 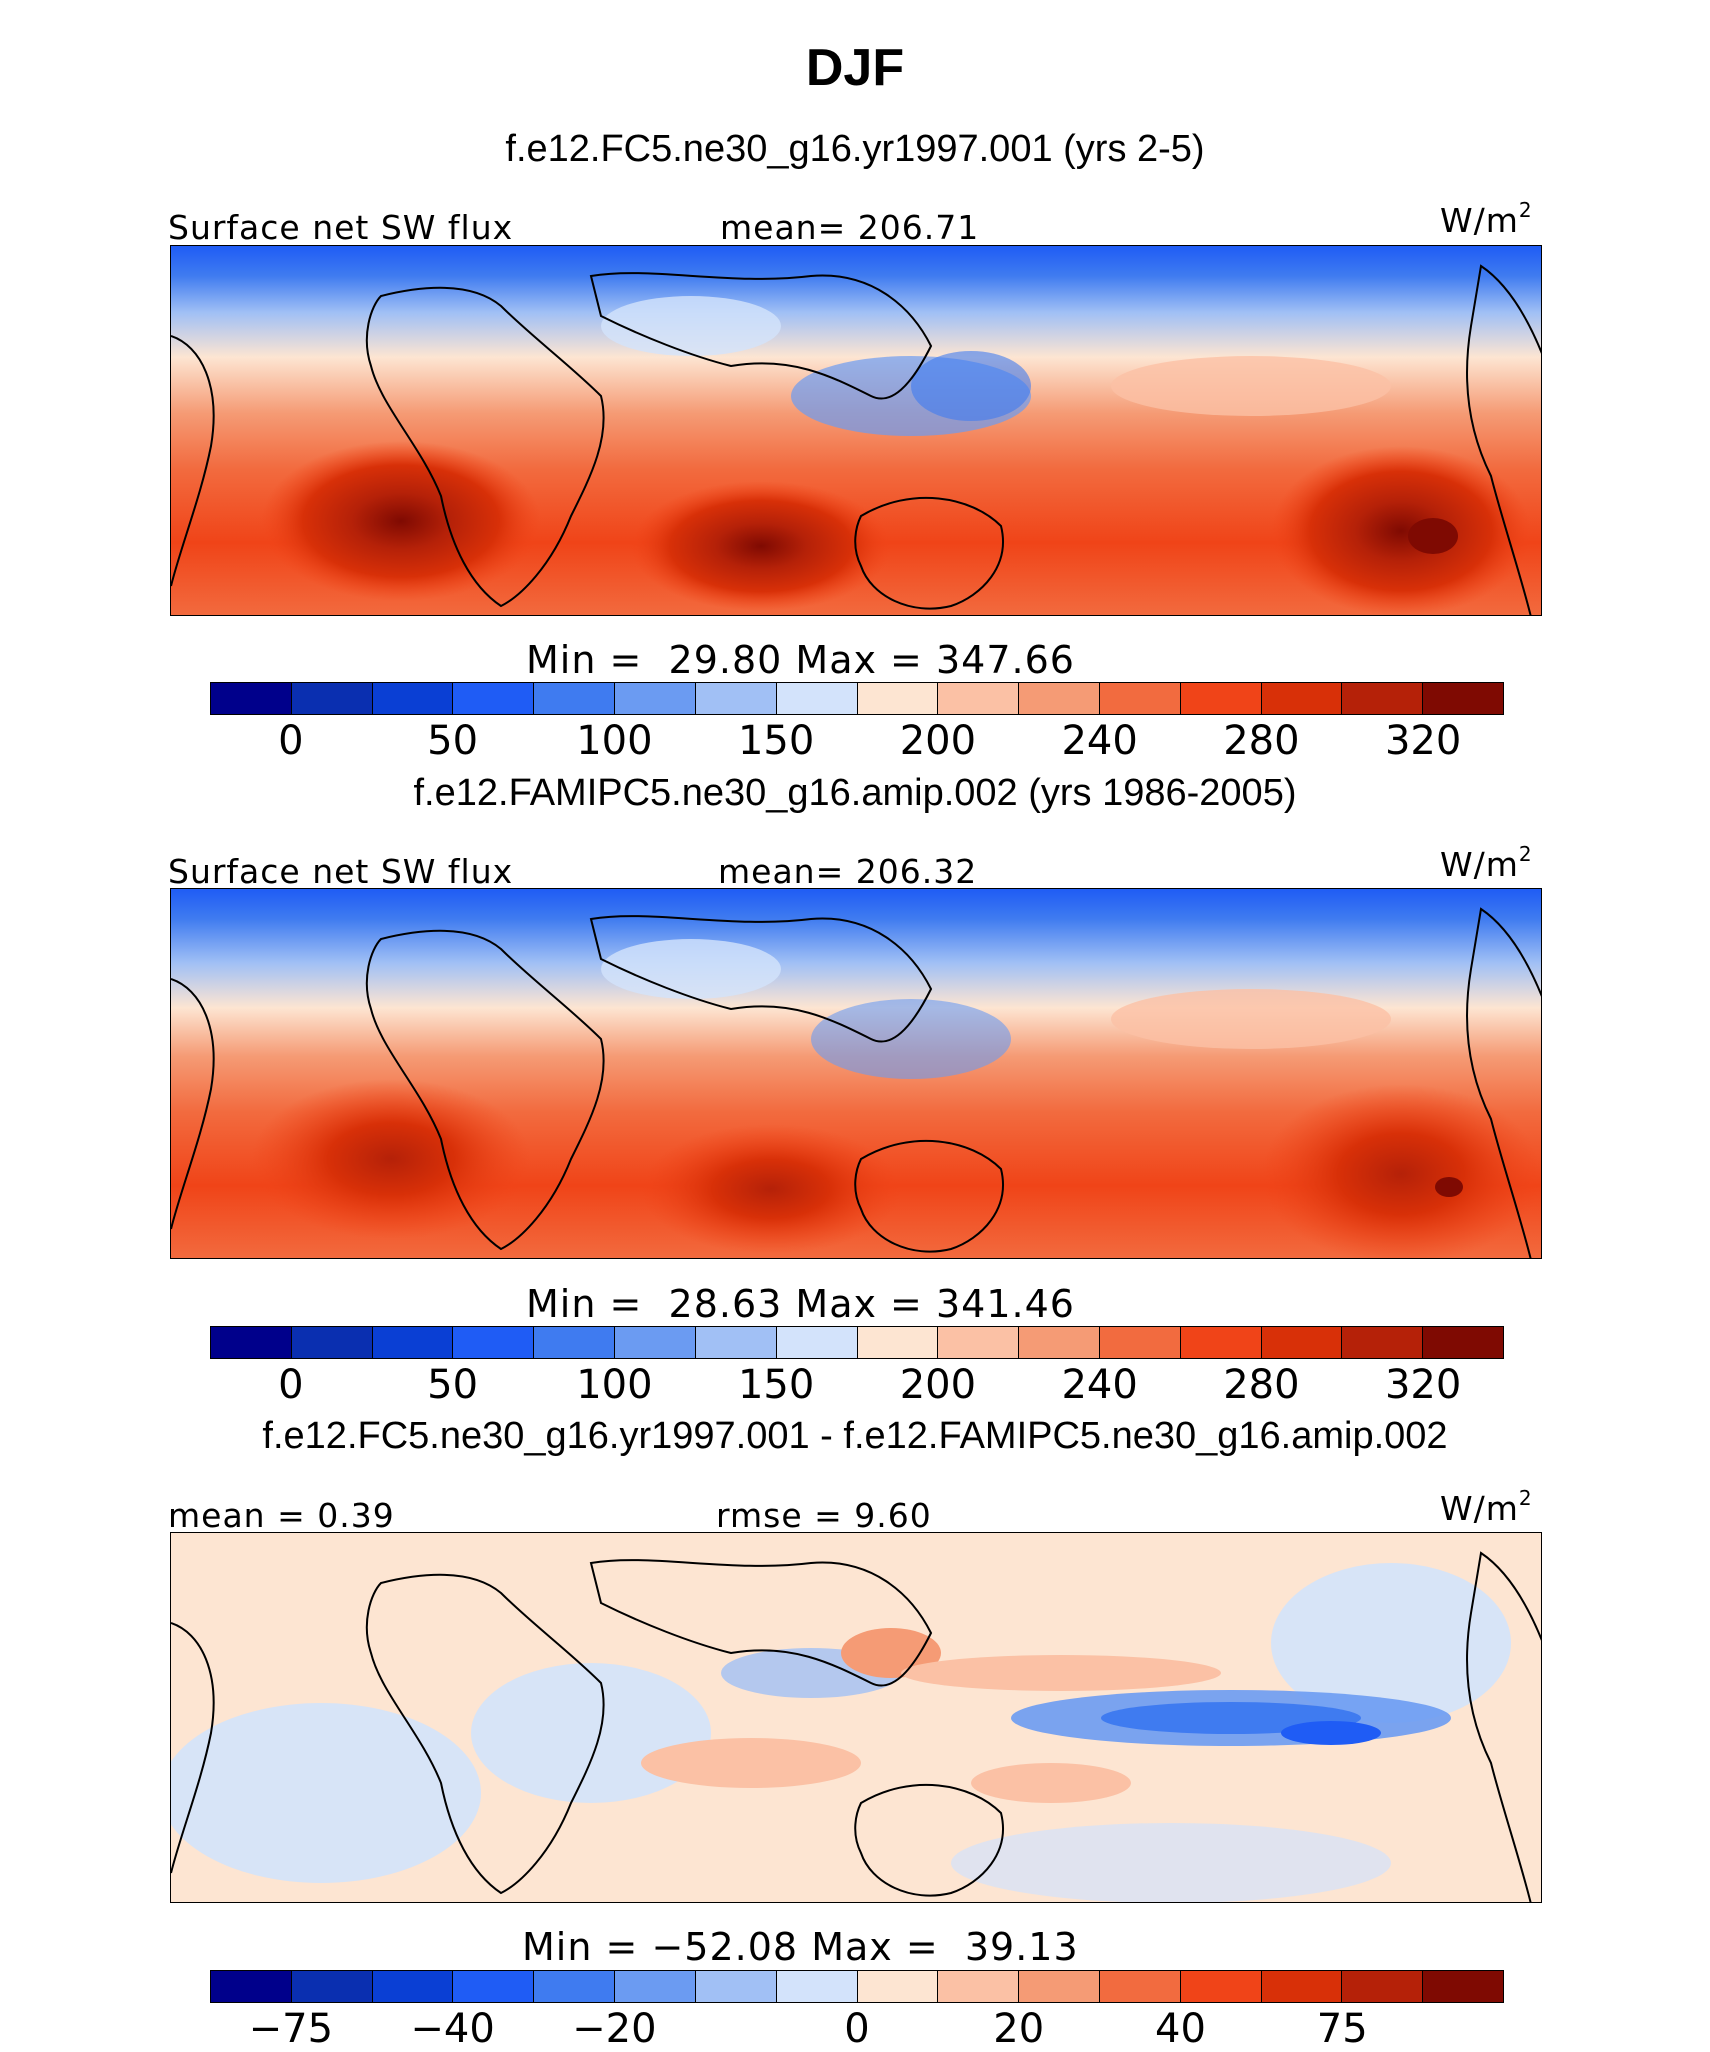 What do you see at coordinates (485, 447) in the screenshot?
I see `africa-coastline` at bounding box center [485, 447].